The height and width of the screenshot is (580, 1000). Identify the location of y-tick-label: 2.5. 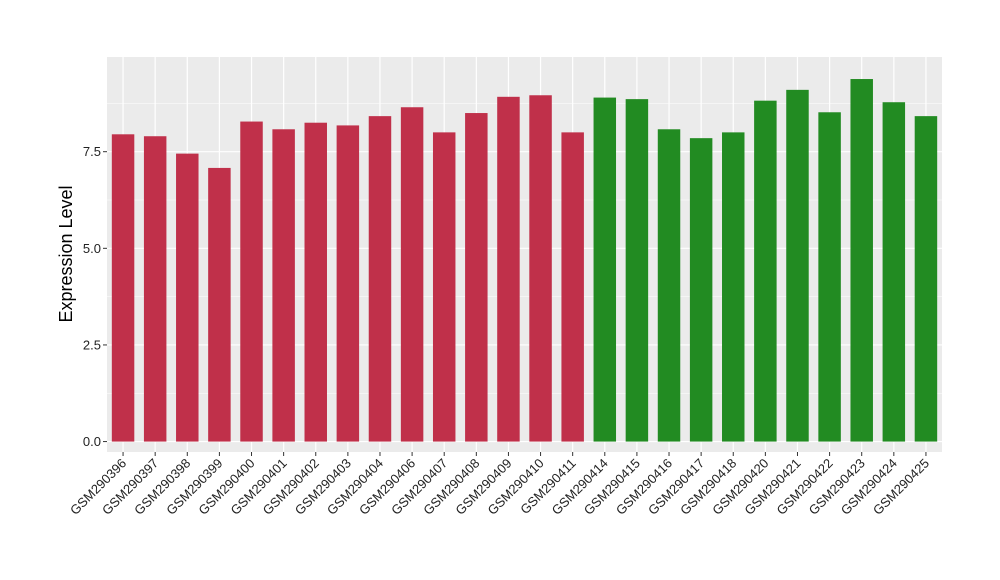
(92, 344).